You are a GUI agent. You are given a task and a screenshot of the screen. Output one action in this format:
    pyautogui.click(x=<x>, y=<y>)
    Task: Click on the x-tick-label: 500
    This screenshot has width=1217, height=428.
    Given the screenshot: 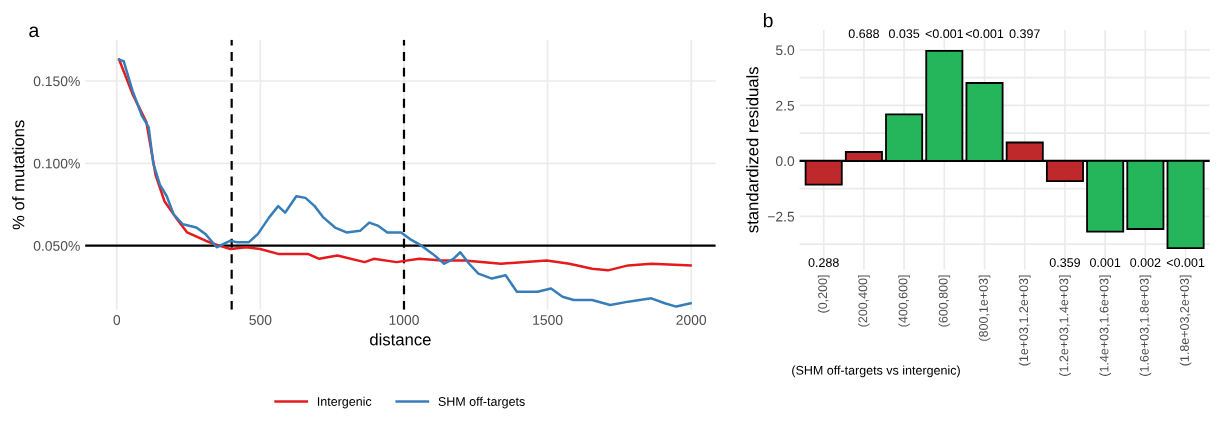 What is the action you would take?
    pyautogui.click(x=260, y=320)
    